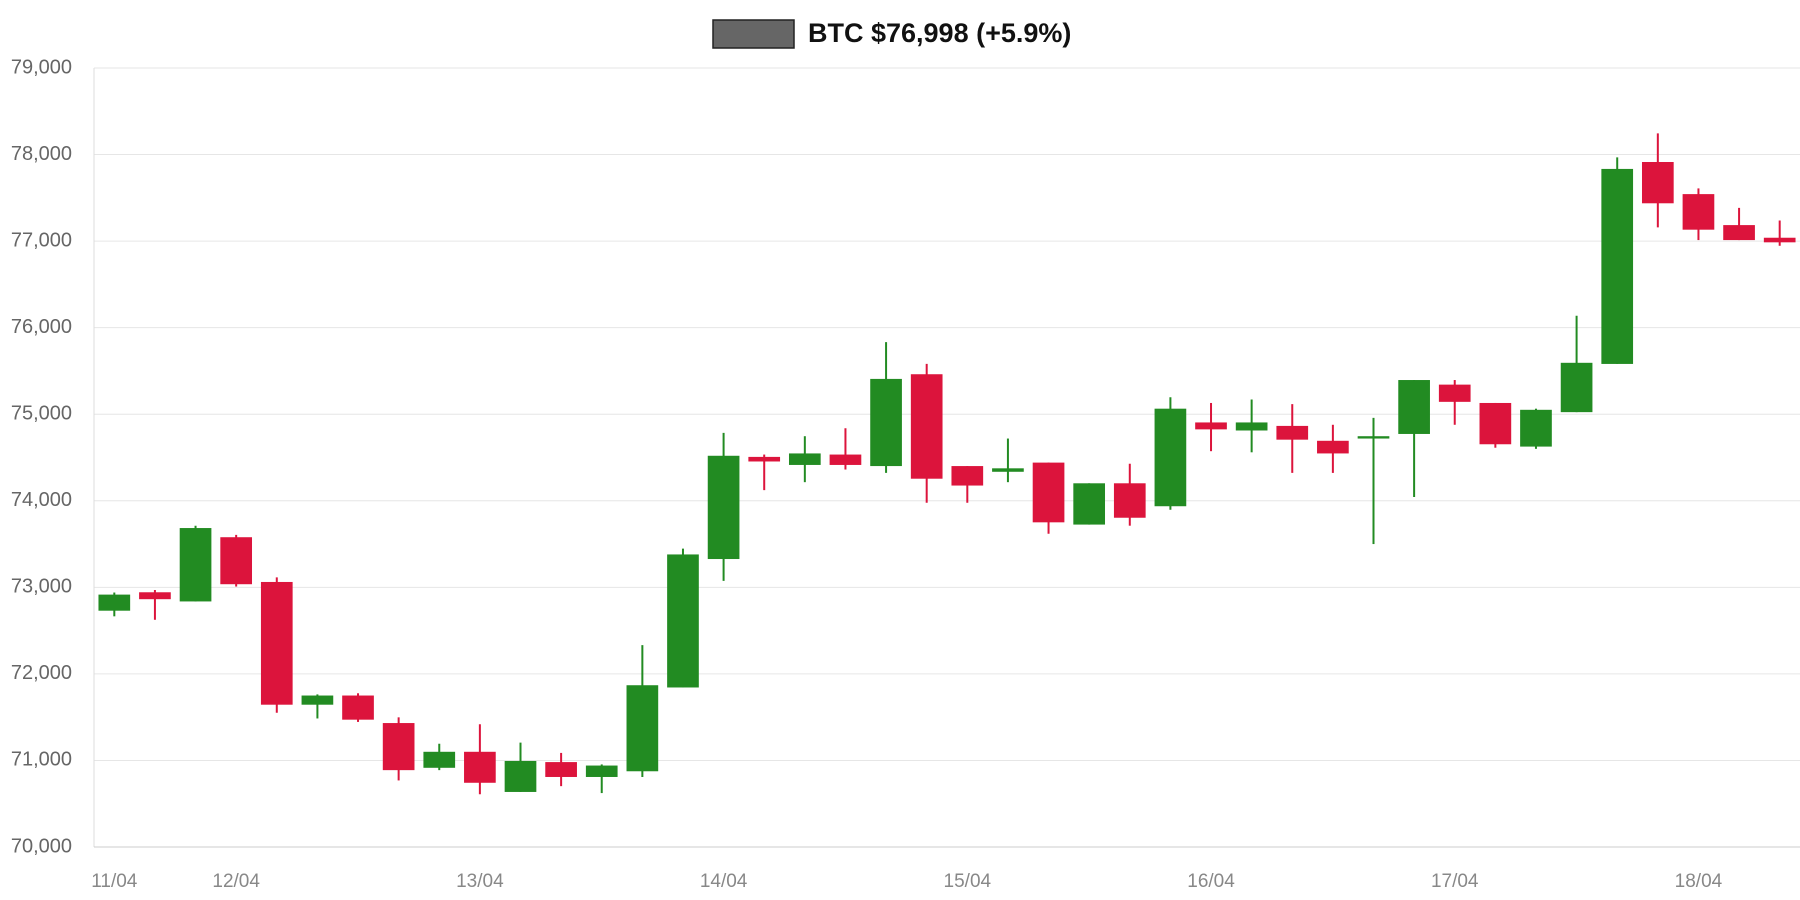 The height and width of the screenshot is (900, 1800). Describe the element at coordinates (236, 881) in the screenshot. I see `x-tick-label: 12/04` at that location.